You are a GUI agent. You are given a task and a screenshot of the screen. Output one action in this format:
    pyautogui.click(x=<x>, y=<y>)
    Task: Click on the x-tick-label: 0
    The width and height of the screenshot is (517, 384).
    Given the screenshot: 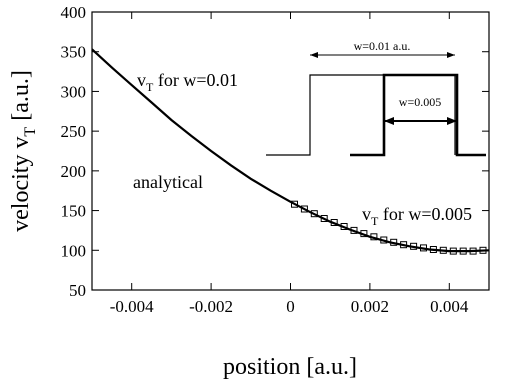 What is the action you would take?
    pyautogui.click(x=290, y=306)
    